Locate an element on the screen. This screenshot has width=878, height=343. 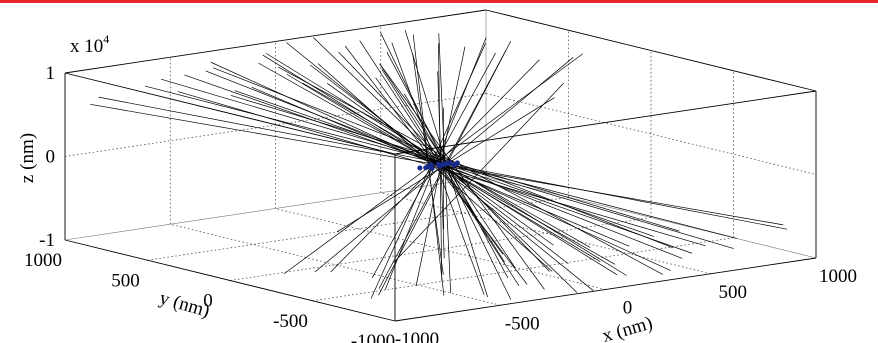
y-tick-label: -1000 is located at coordinates (373, 337).